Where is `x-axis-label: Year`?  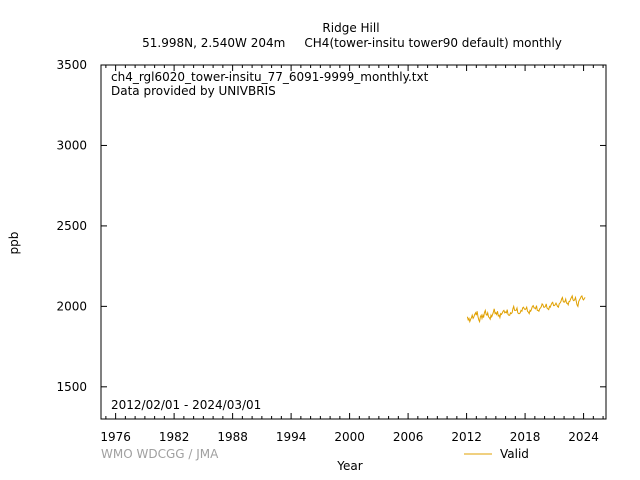
x-axis-label: Year is located at coordinates (349, 466).